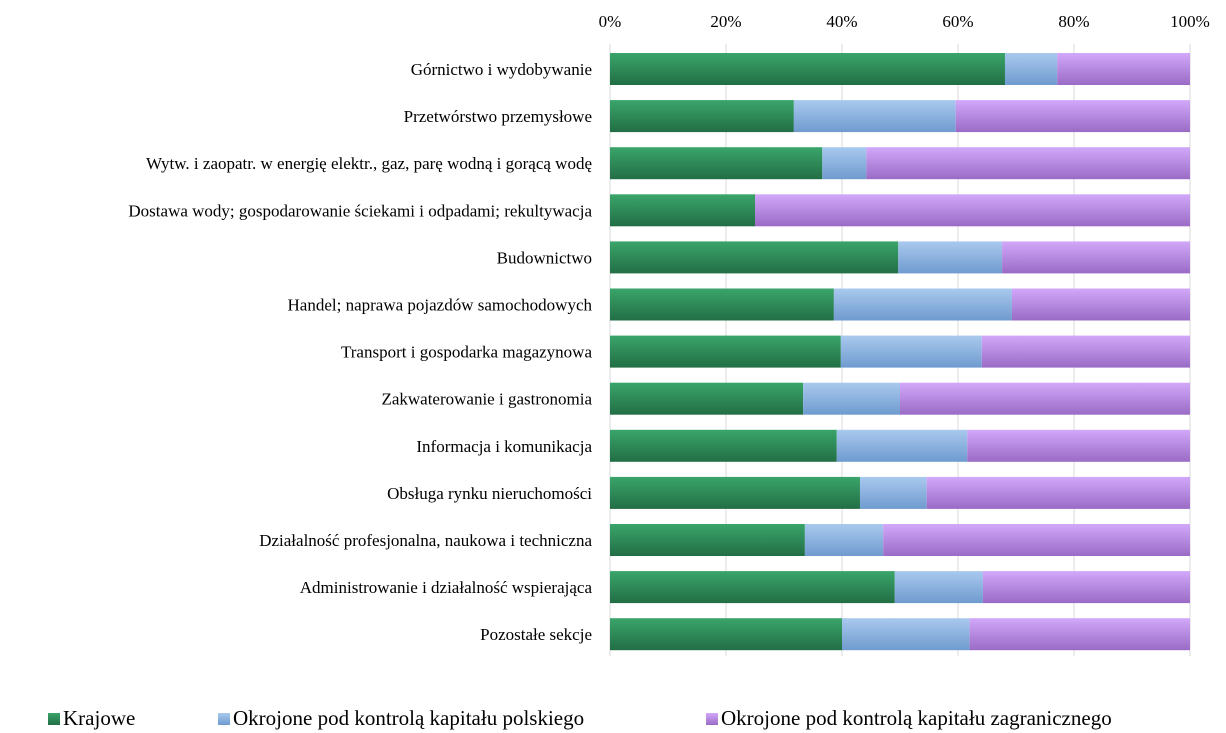 Image resolution: width=1226 pixels, height=733 pixels. Describe the element at coordinates (504, 446) in the screenshot. I see `category-label: Informacja i komunikacja` at that location.